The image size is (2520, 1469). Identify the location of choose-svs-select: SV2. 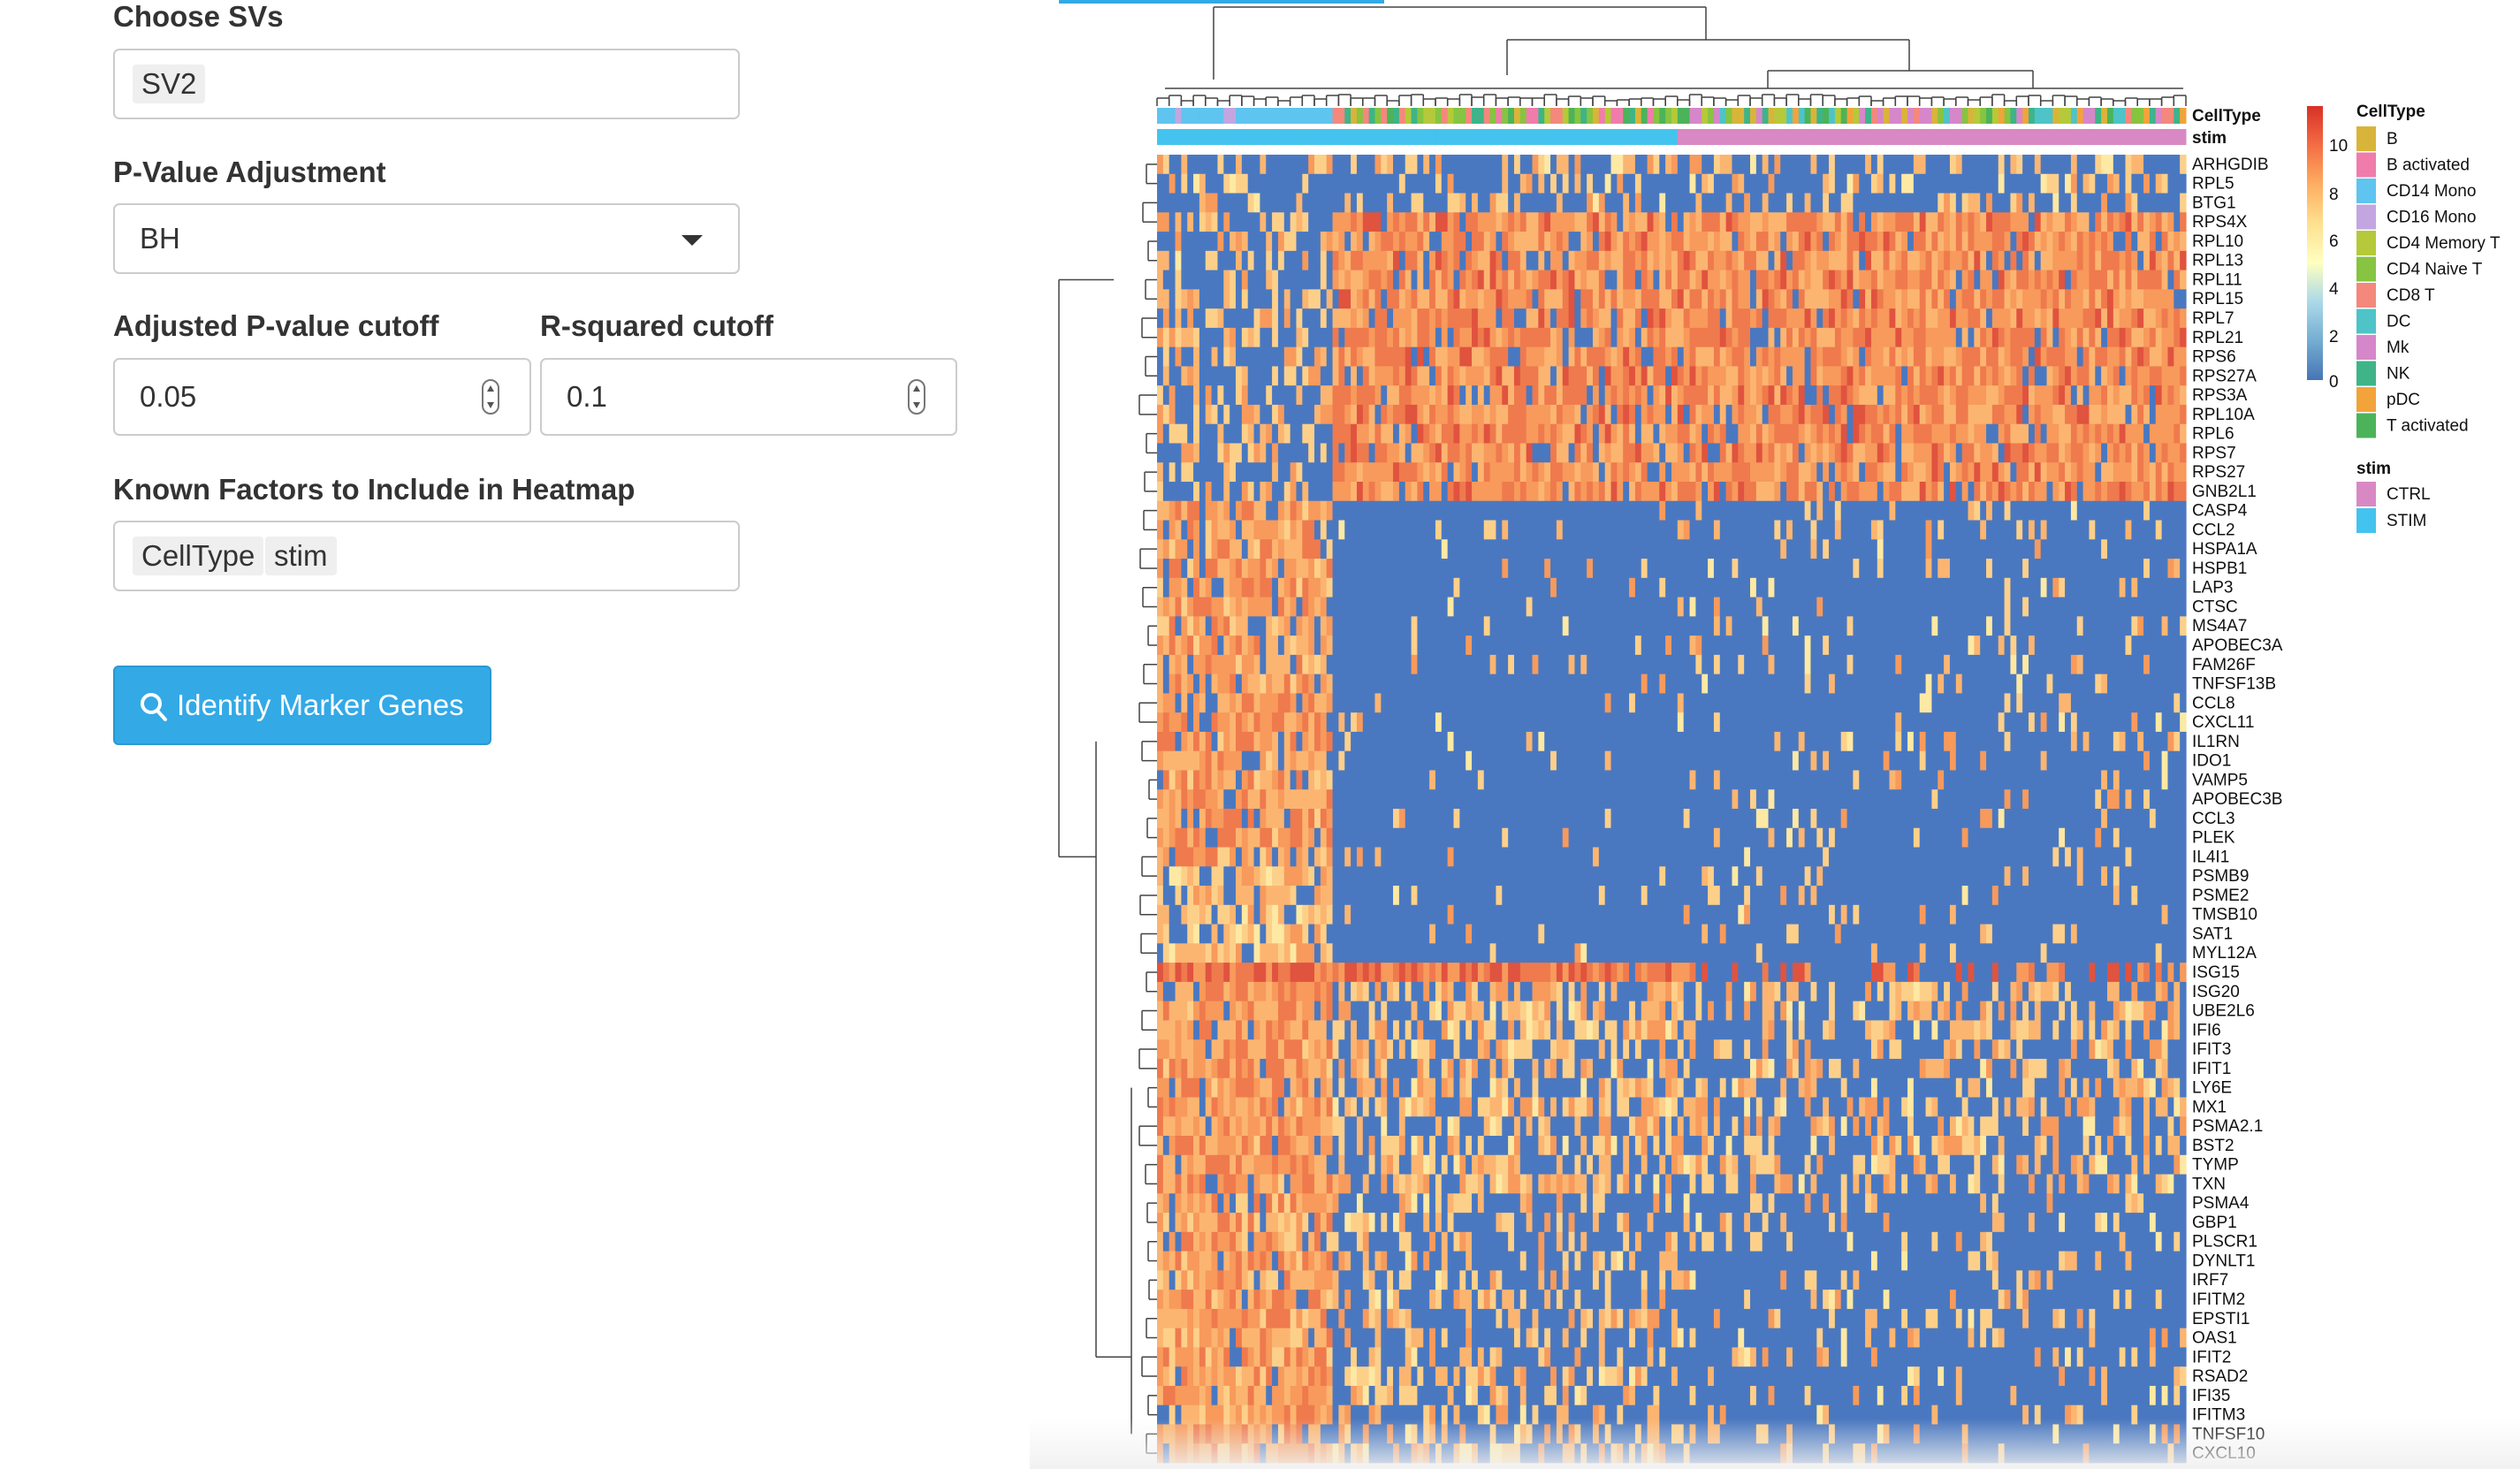
(426, 84).